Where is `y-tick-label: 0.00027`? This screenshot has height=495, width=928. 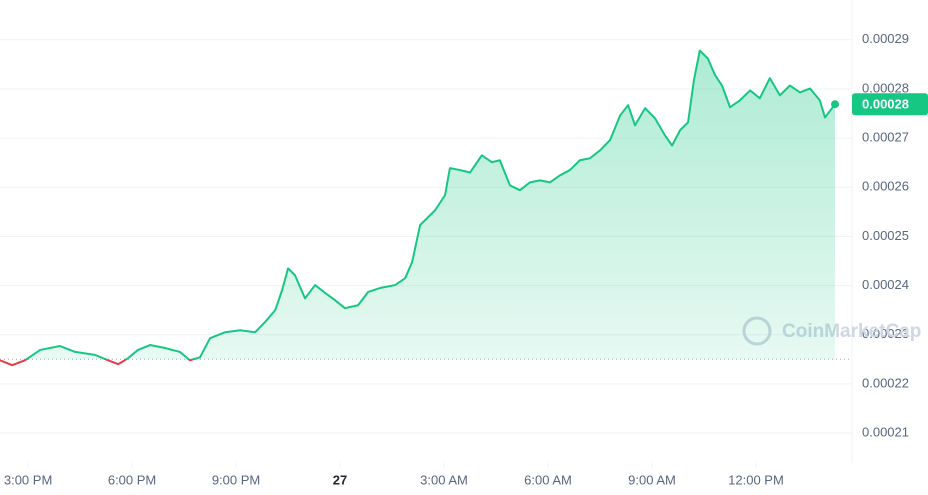
y-tick-label: 0.00027 is located at coordinates (885, 137).